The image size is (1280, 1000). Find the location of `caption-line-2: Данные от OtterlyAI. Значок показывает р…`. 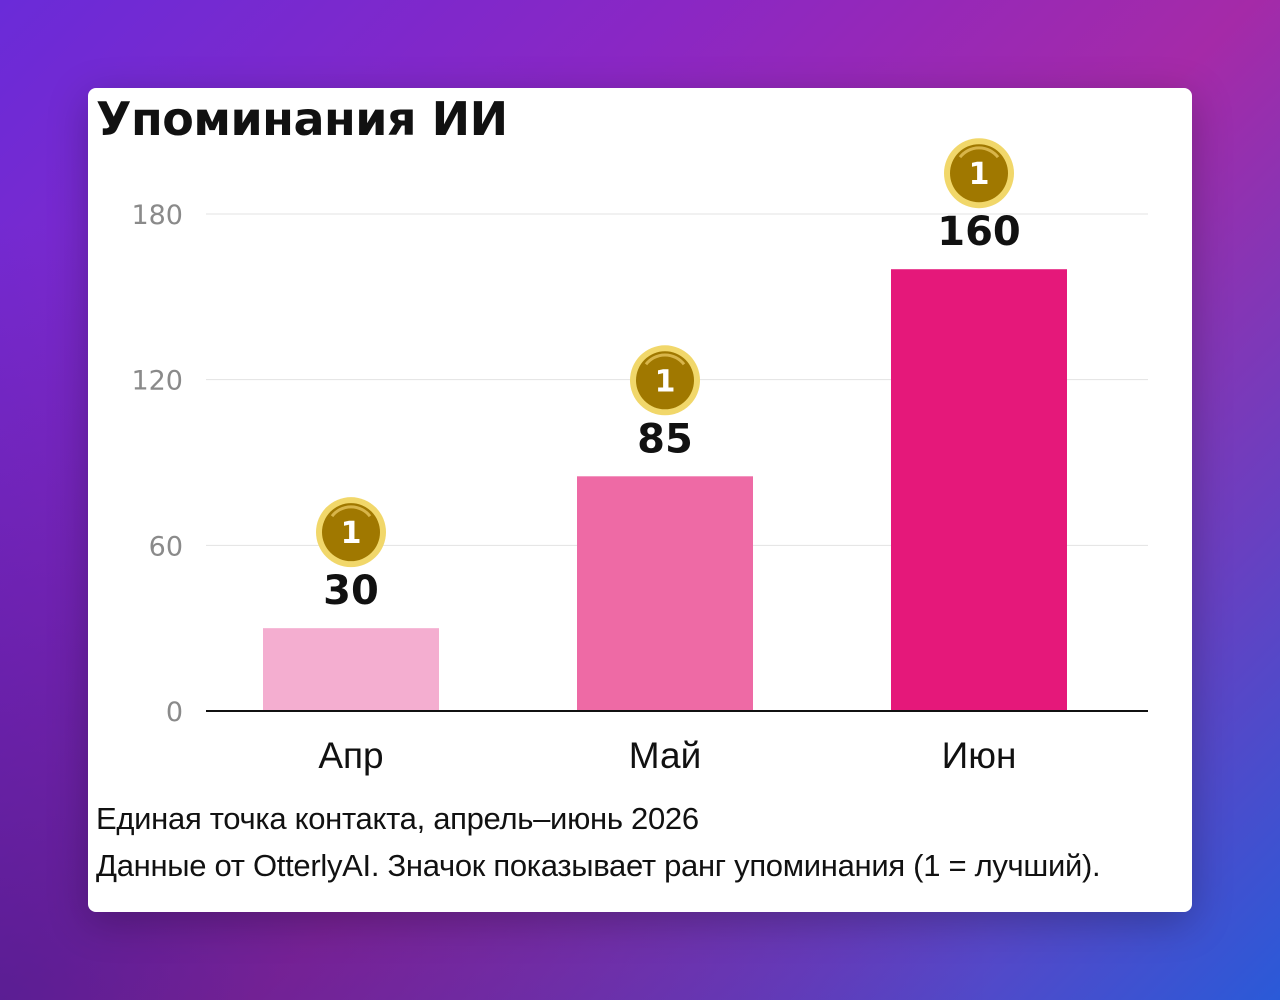

caption-line-2: Данные от OtterlyAI. Значок показывает р… is located at coordinates (598, 865).